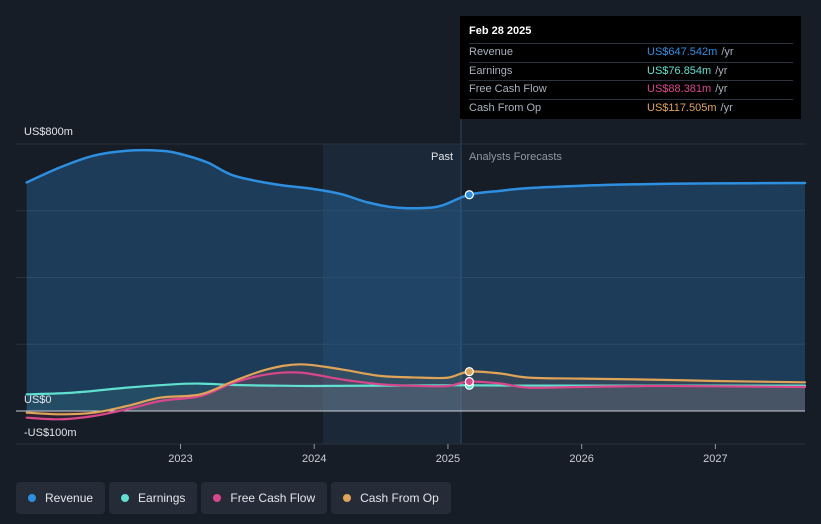  What do you see at coordinates (69, 498) in the screenshot?
I see `legend-label: Revenue` at bounding box center [69, 498].